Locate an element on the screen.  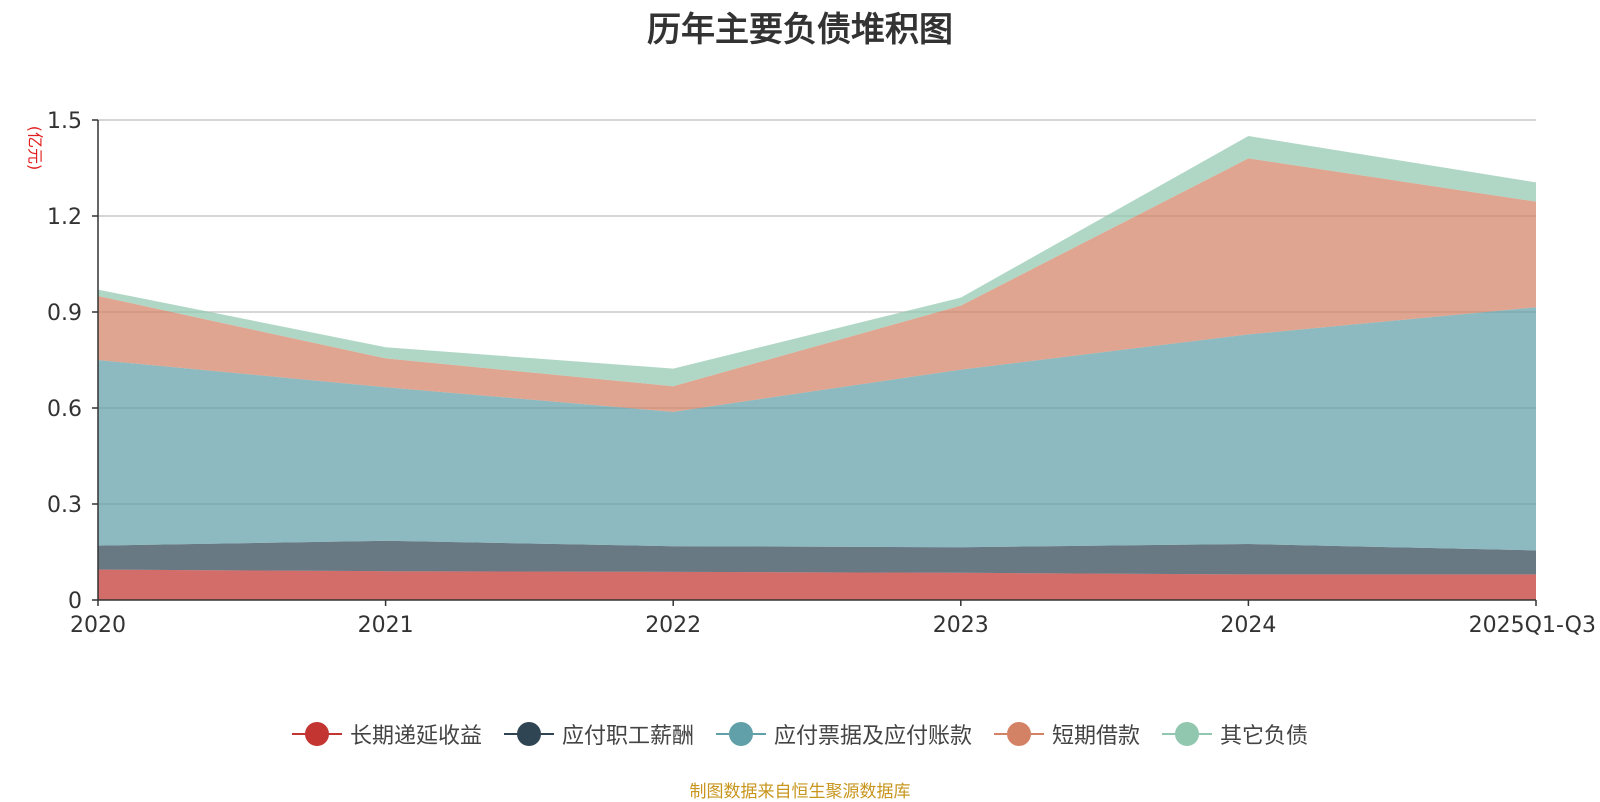
y-tick-label: 0 is located at coordinates (75, 601).